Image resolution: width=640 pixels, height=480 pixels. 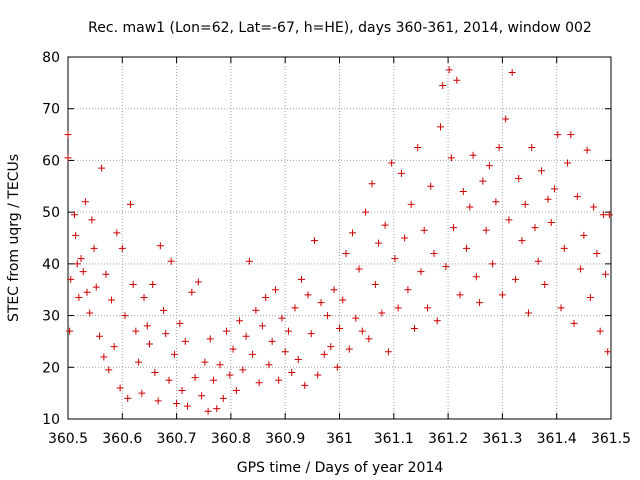 What do you see at coordinates (448, 439) in the screenshot?
I see `x-tick-label: 361.2` at bounding box center [448, 439].